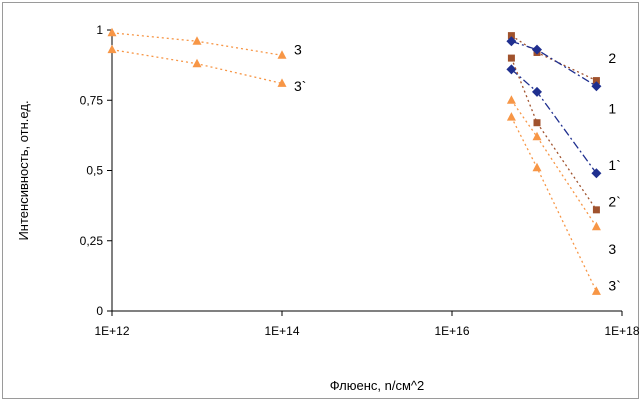 Image resolution: width=643 pixels, height=405 pixels. What do you see at coordinates (614, 201) in the screenshot?
I see `series-label: 2`` at bounding box center [614, 201].